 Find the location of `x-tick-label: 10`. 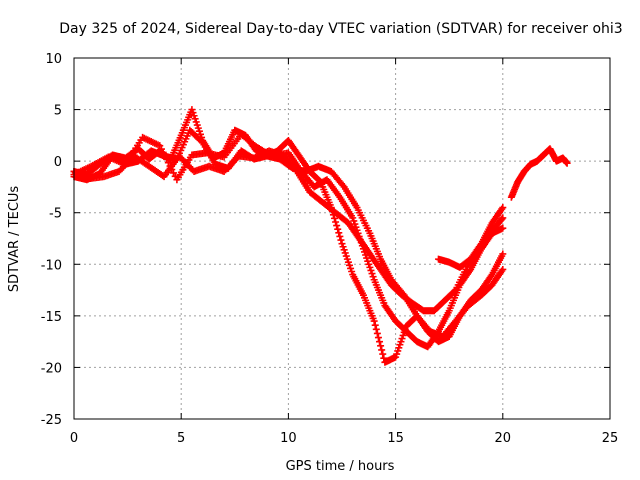

x-tick-label: 10 is located at coordinates (288, 438).